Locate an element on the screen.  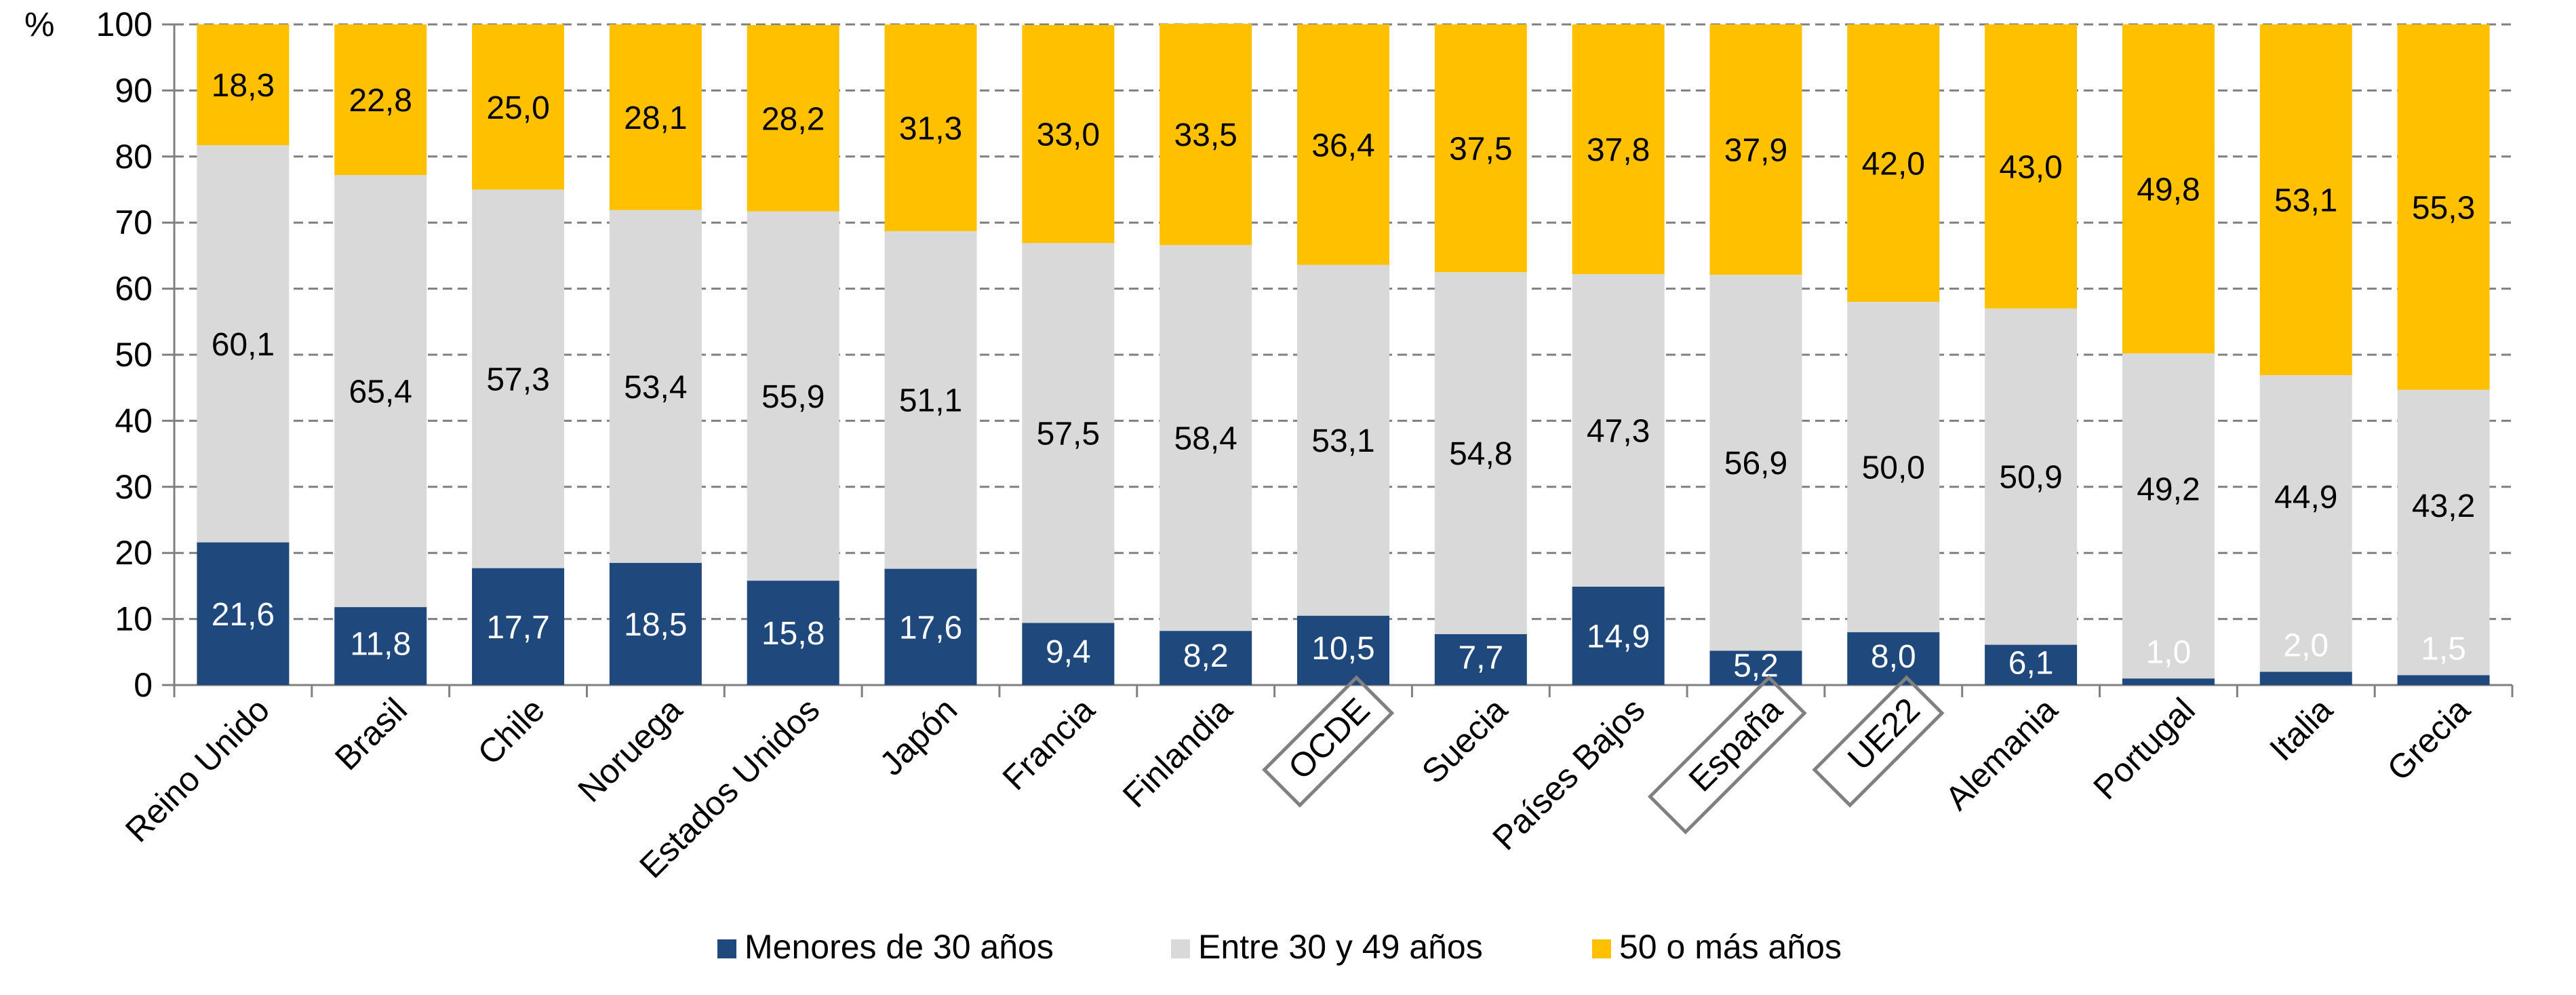
legend-swatch-menores-de-30-anos is located at coordinates (726, 949).